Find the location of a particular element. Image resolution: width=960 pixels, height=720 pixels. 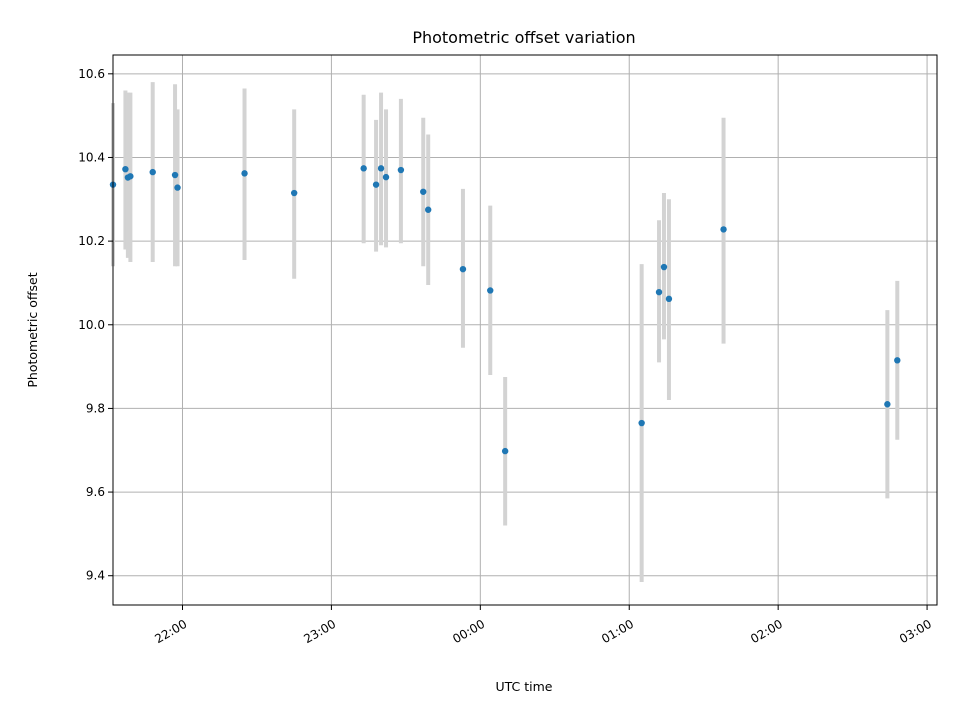

y-tick-label: 9.6 is located at coordinates (95, 492).